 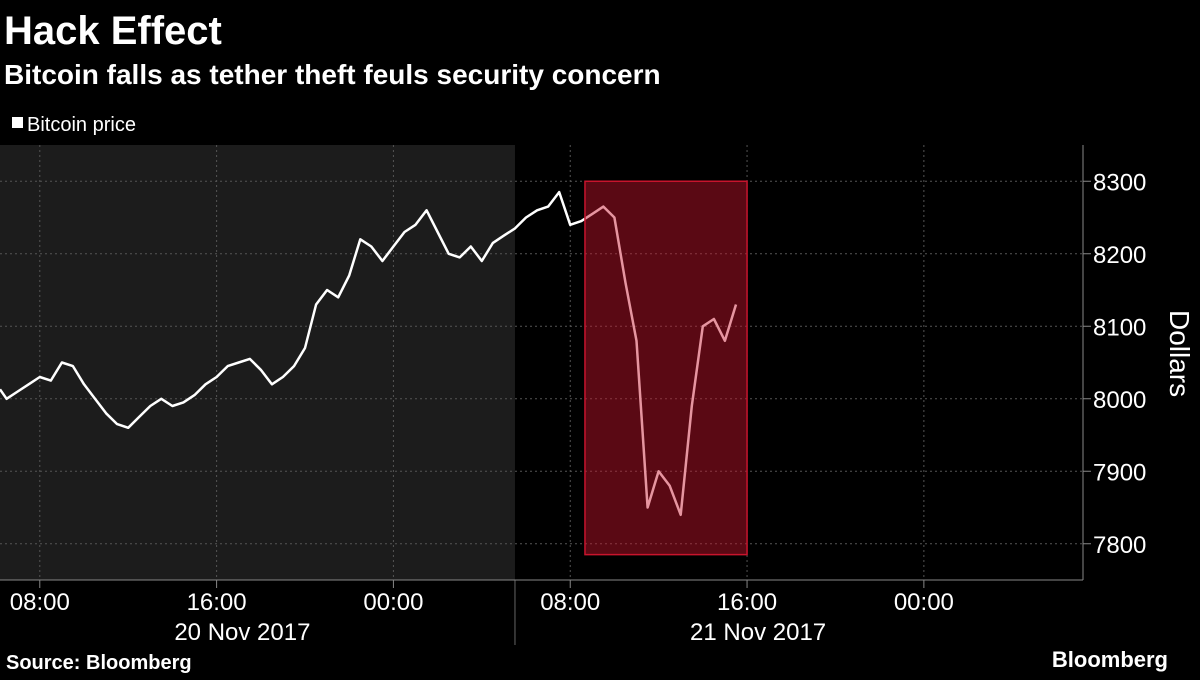 What do you see at coordinates (1119, 400) in the screenshot?
I see `y-tick-label: 8000` at bounding box center [1119, 400].